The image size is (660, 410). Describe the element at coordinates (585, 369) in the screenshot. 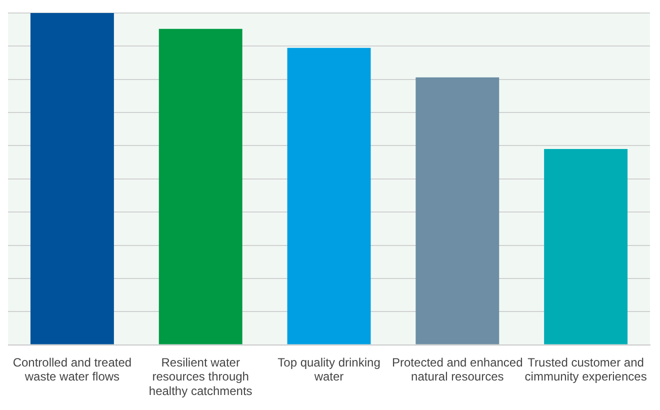

I see `x-tick-label: Trusted customer and cimmunity experiences` at that location.